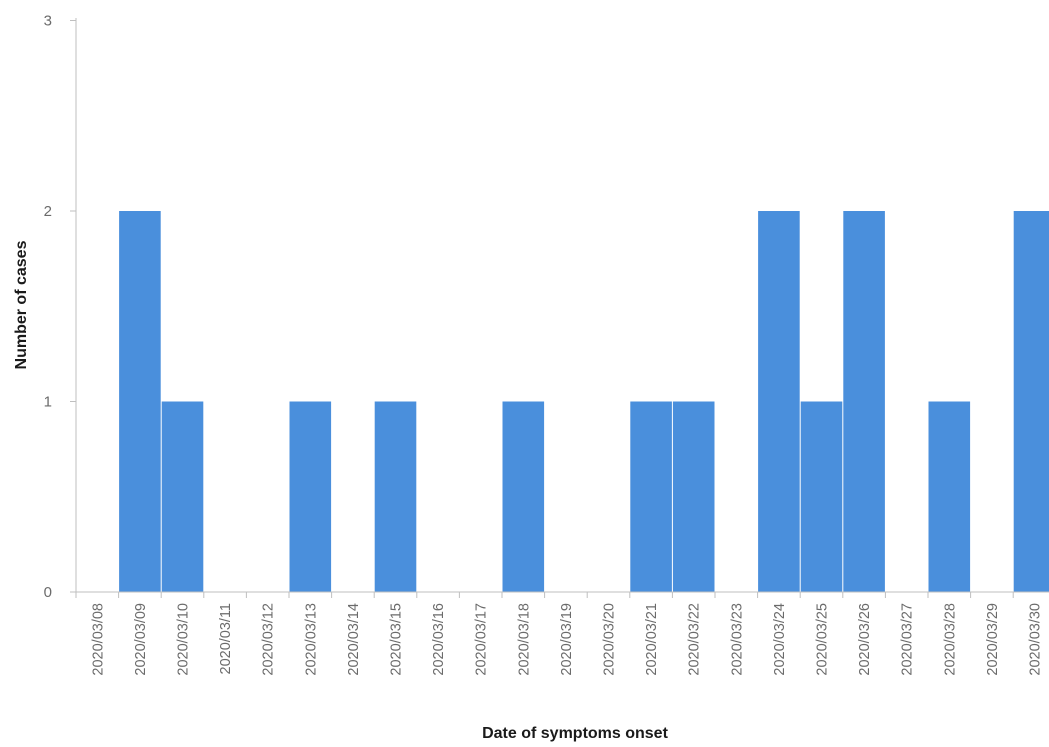 The height and width of the screenshot is (747, 1049). I want to click on x-tick-label: 2020/03/20, so click(610, 639).